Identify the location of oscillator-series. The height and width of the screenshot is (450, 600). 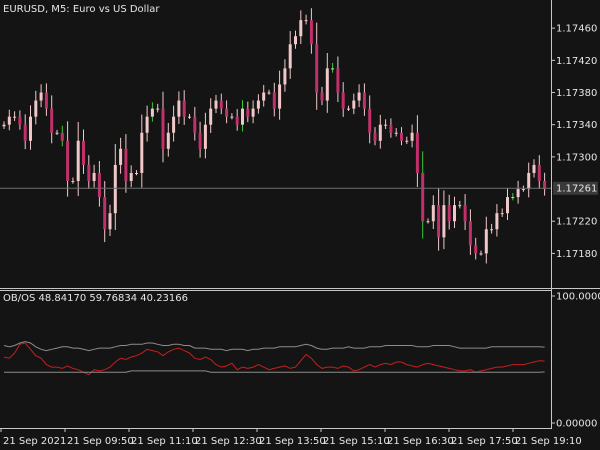
(274, 358).